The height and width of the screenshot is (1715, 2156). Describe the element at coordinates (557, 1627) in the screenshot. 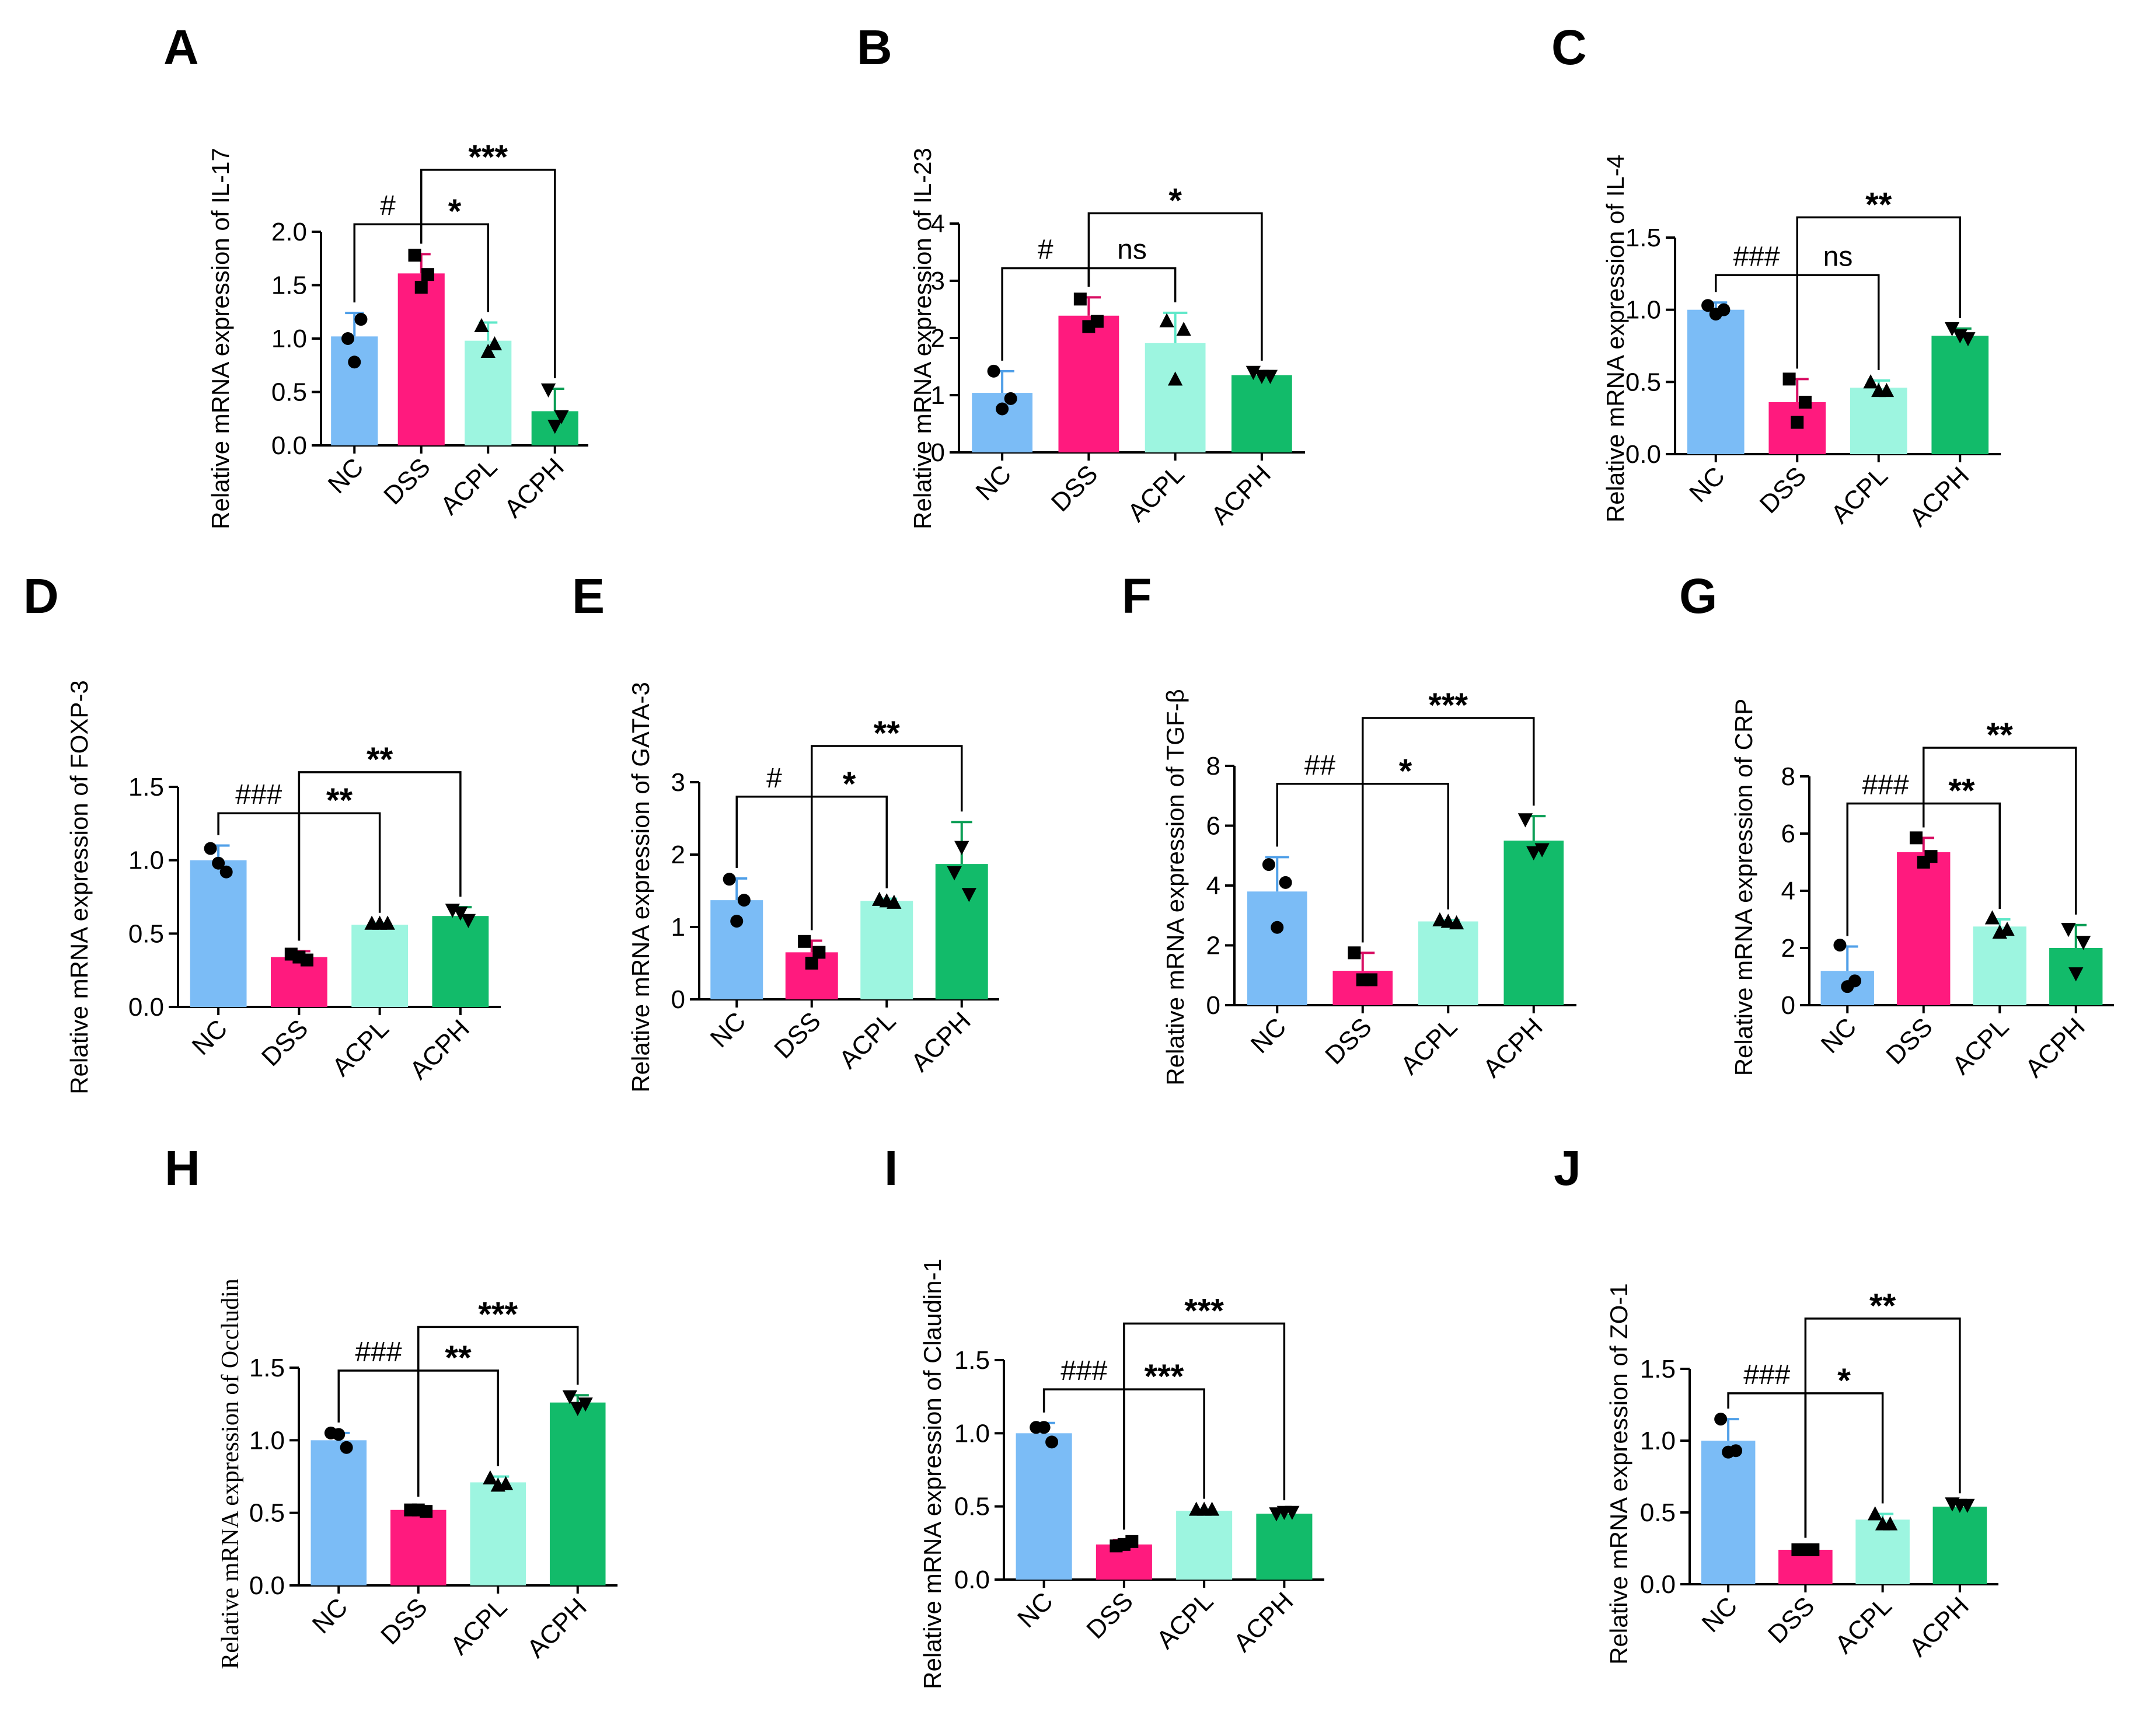

I see `category-label-h-acph: ACPH` at that location.